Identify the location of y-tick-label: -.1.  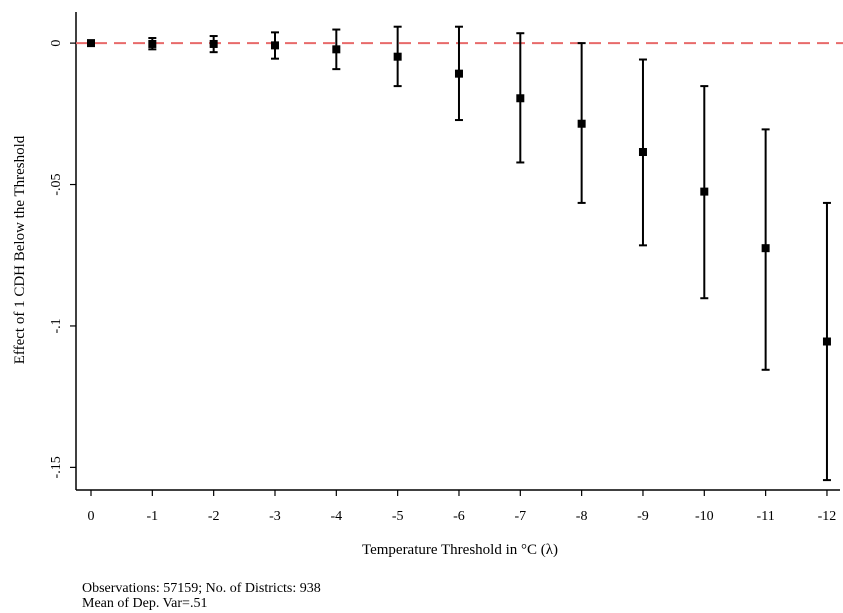
(56, 325).